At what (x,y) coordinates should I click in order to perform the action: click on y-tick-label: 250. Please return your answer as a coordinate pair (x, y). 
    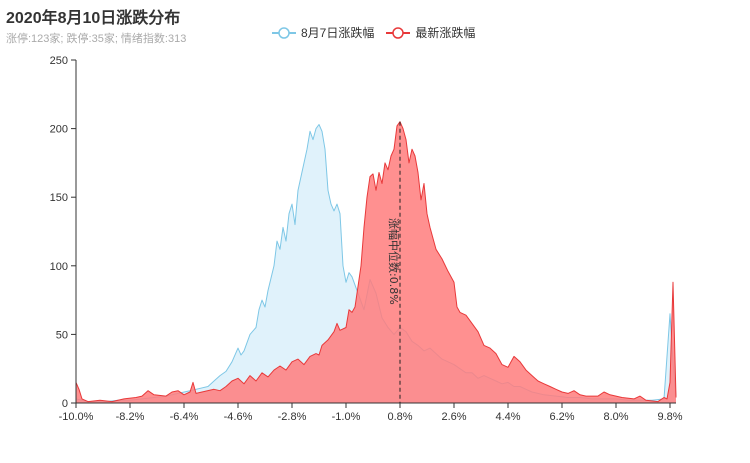
    Looking at the image, I should click on (59, 61).